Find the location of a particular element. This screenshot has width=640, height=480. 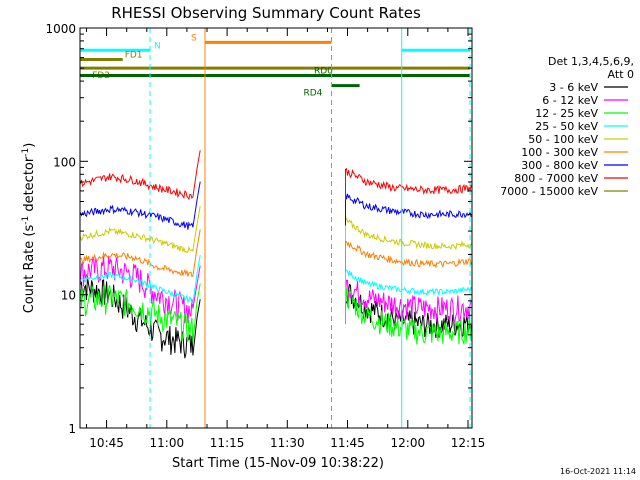

legend-entry-label: 7000 - 15000 keV is located at coordinates (549, 191).